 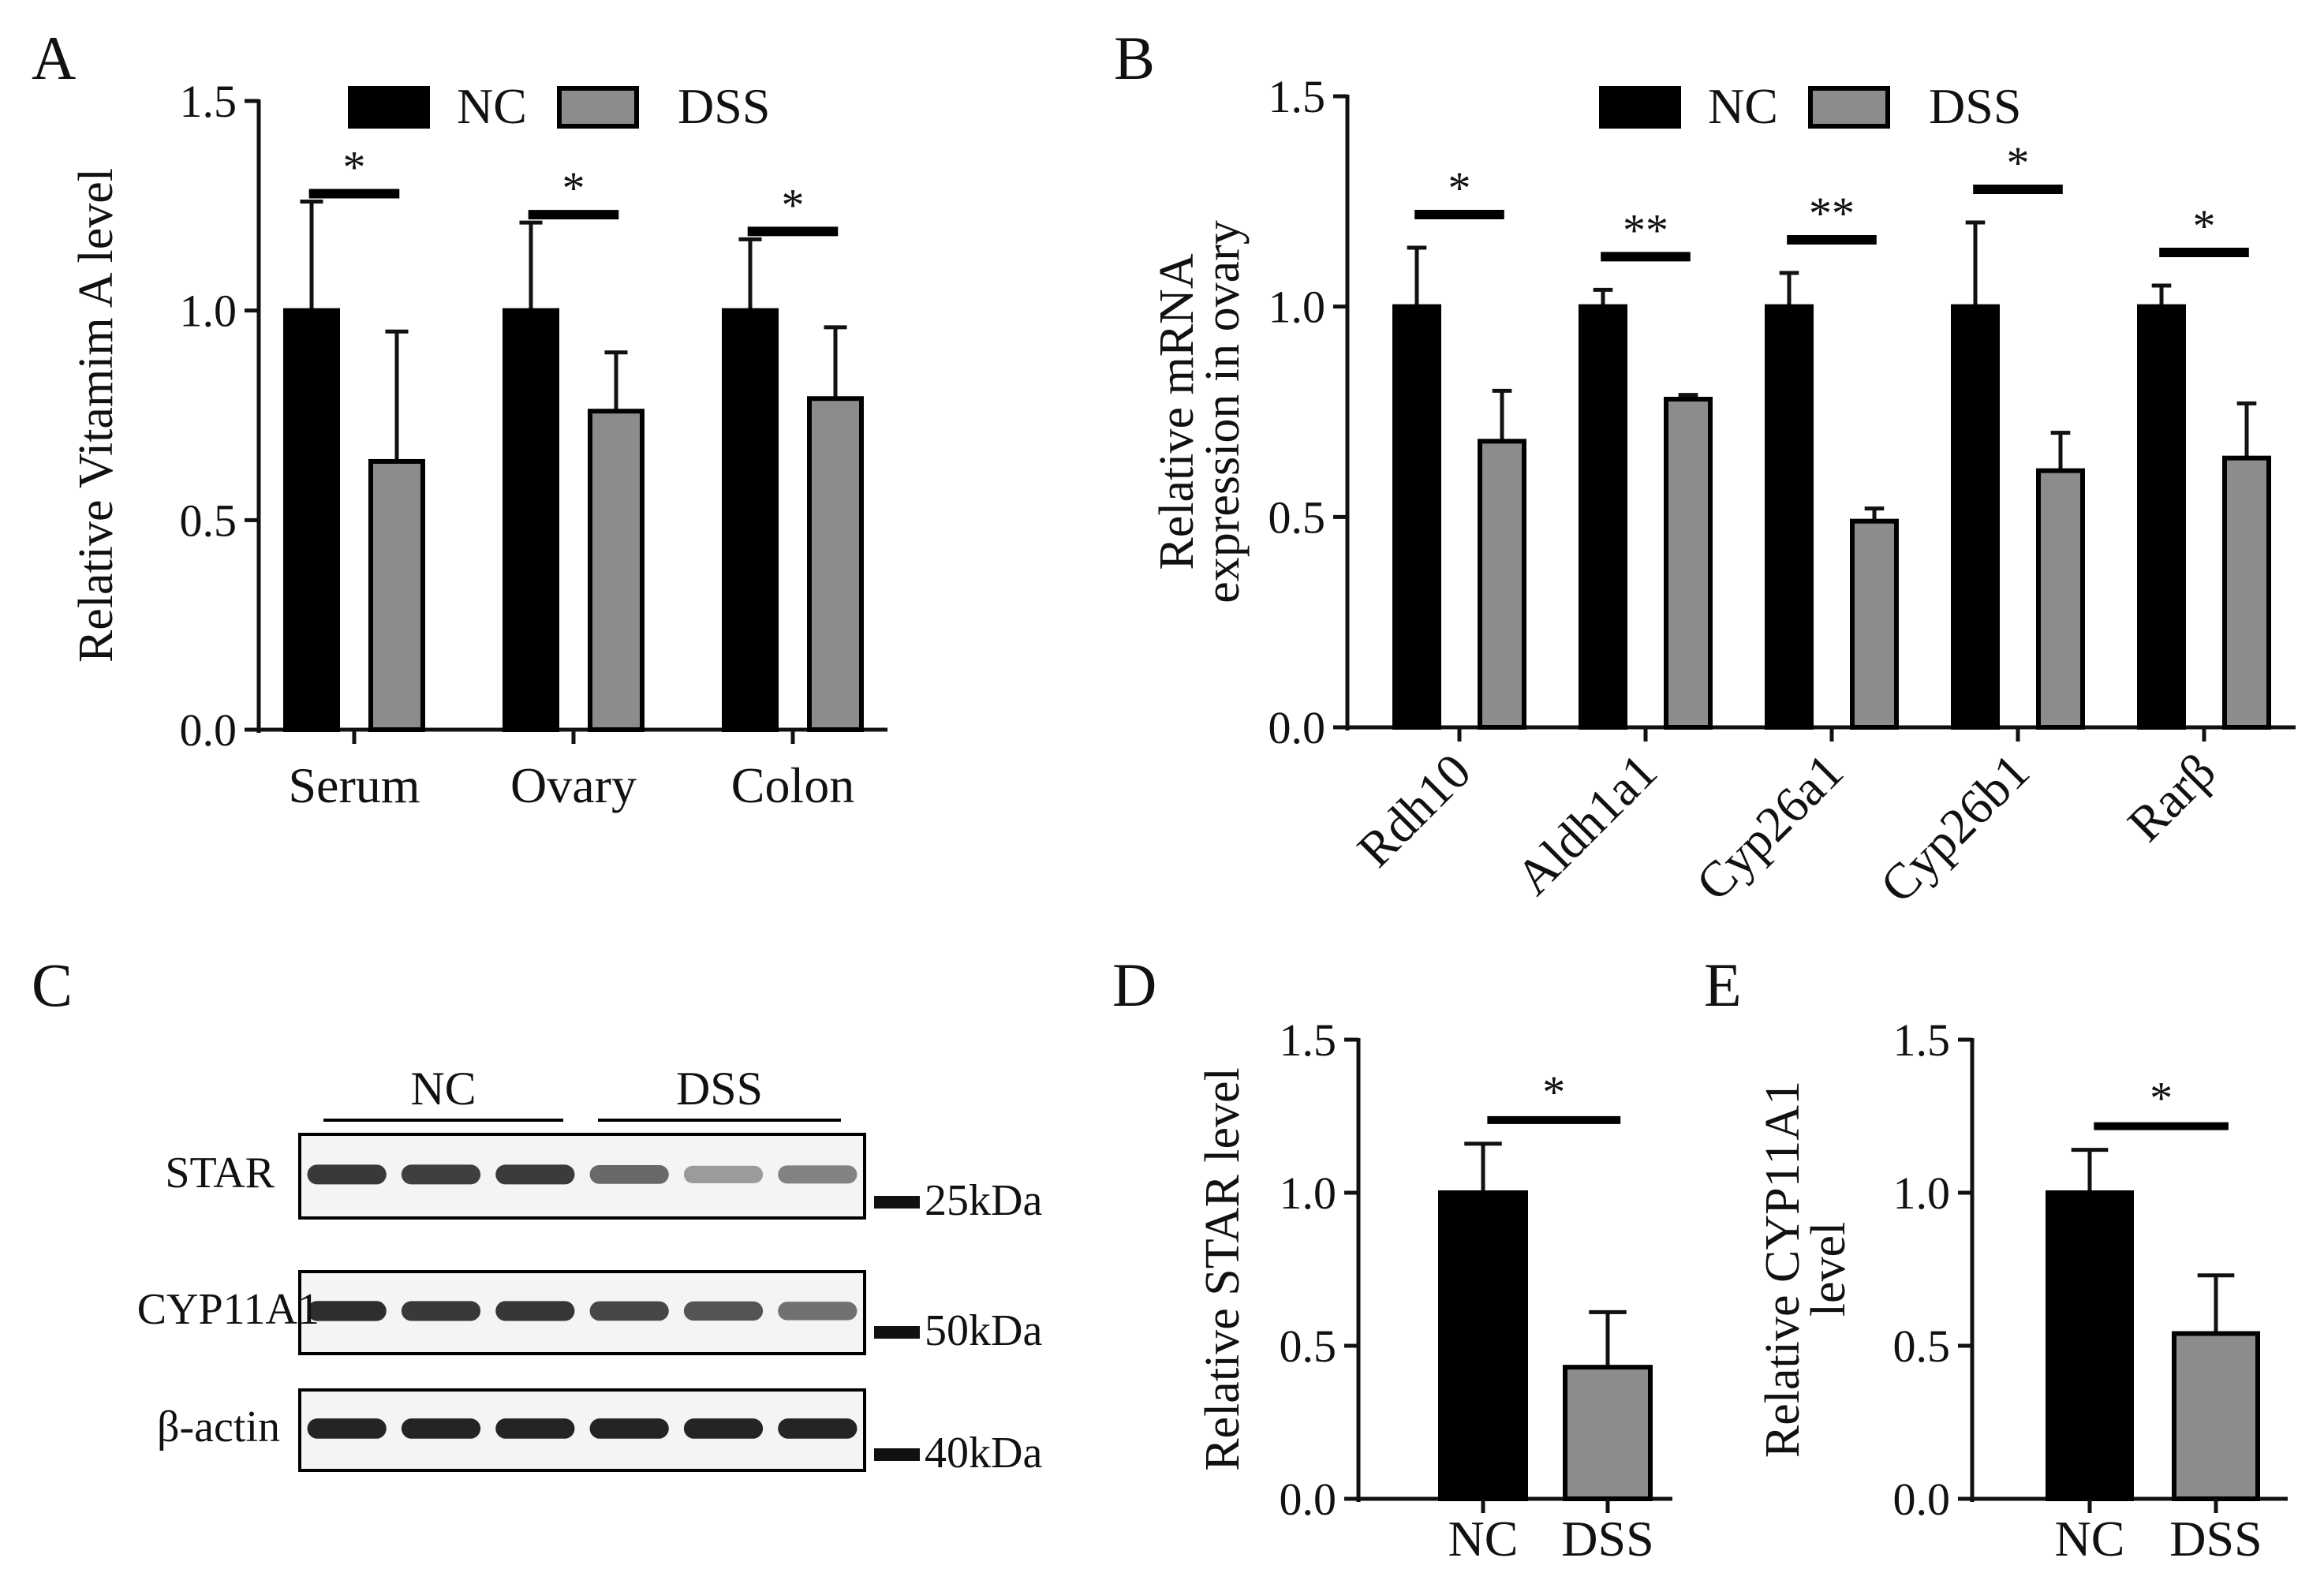 I want to click on bar-dss-cyp26b1, so click(x=2060, y=599).